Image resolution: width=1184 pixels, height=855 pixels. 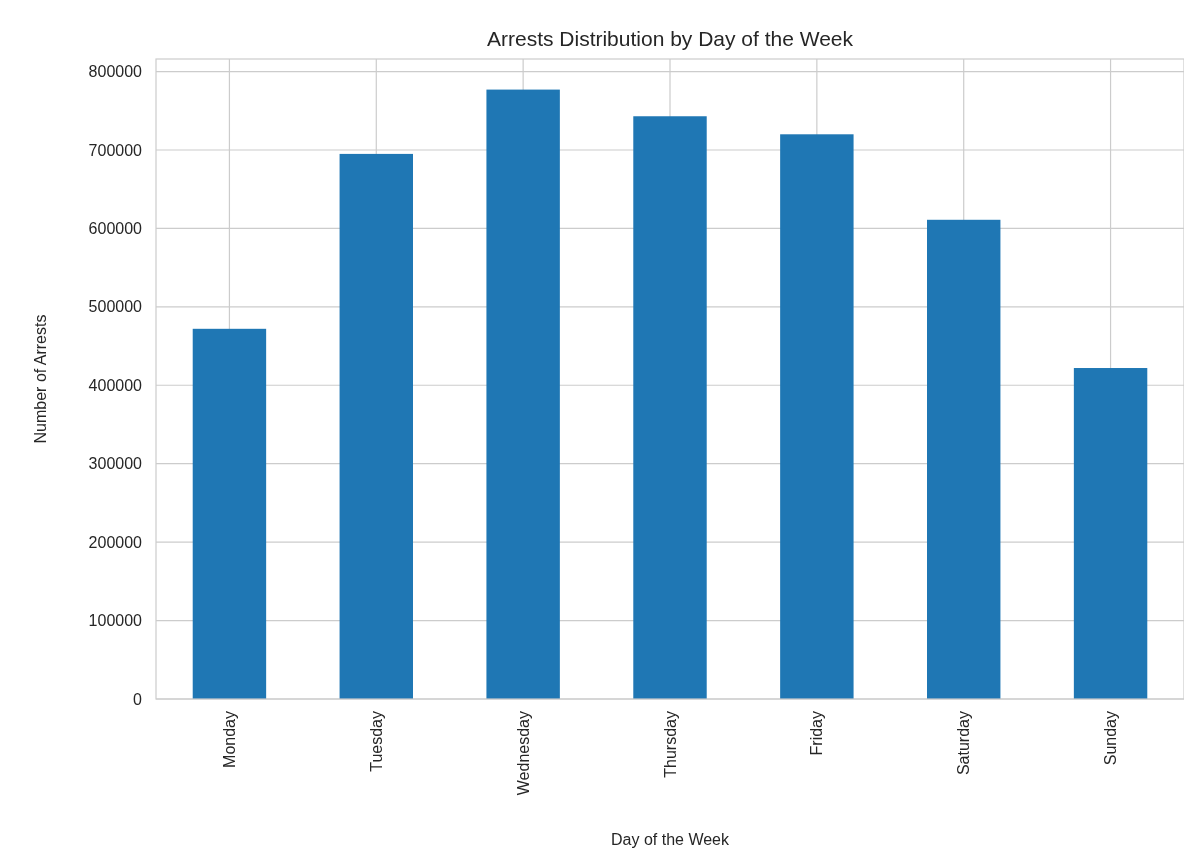 I want to click on x-tick-label: Thursday, so click(x=670, y=744).